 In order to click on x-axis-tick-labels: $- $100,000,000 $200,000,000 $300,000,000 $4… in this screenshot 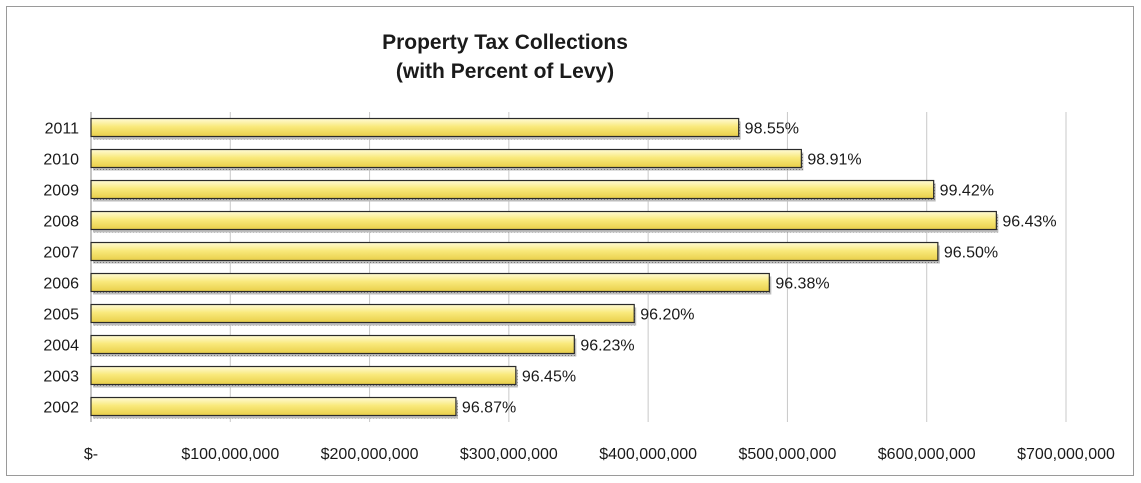, I will do `click(599, 454)`.